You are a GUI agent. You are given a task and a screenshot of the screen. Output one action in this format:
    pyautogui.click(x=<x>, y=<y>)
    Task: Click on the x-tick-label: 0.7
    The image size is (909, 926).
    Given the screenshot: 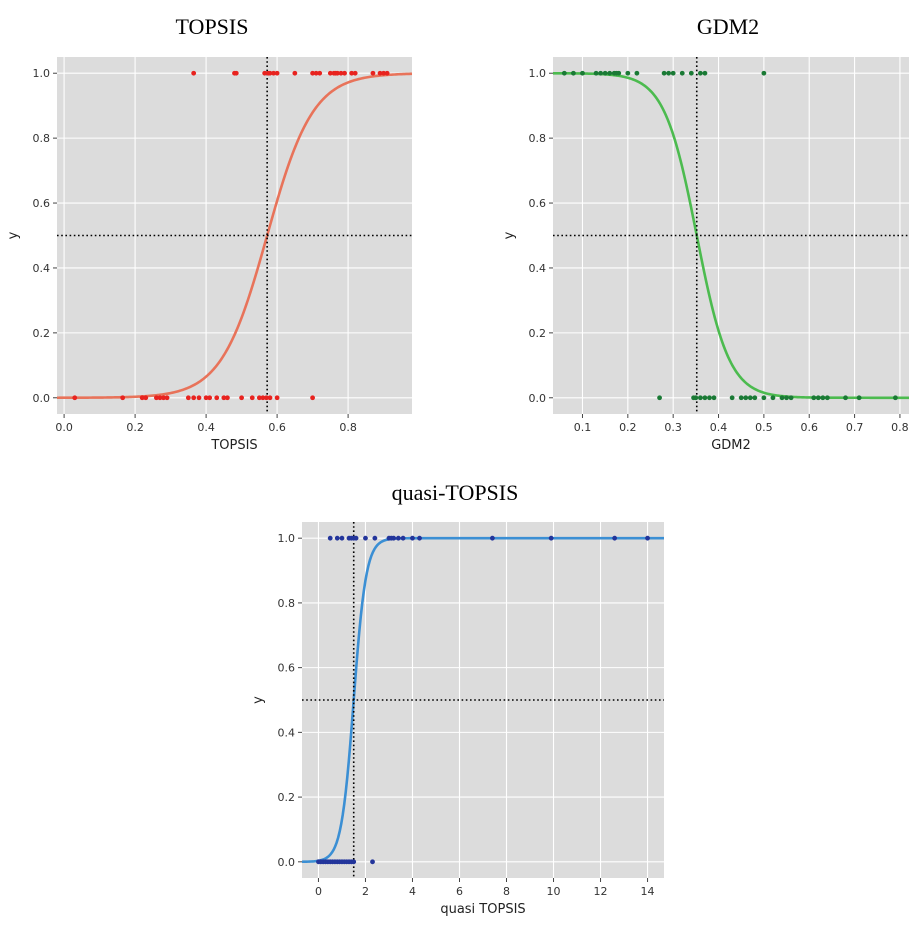 What is the action you would take?
    pyautogui.click(x=855, y=427)
    